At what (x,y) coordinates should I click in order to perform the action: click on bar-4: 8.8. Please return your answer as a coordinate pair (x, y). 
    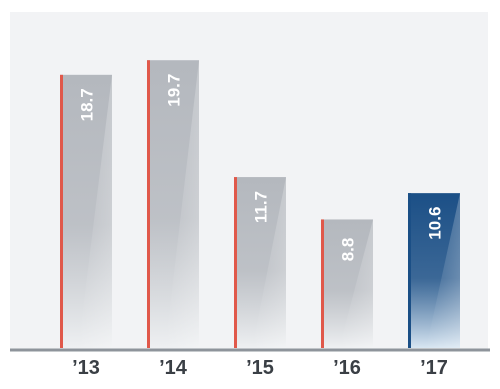
    Looking at the image, I should click on (347, 283).